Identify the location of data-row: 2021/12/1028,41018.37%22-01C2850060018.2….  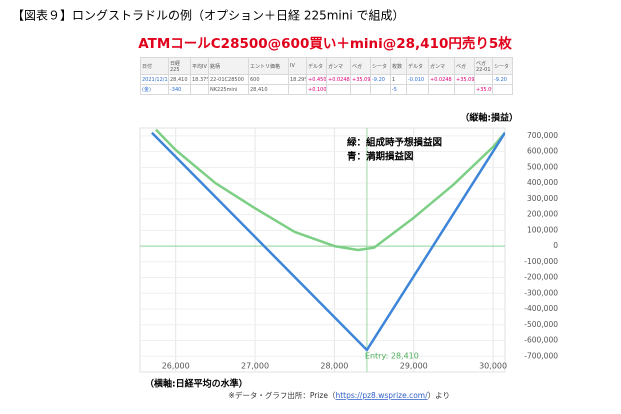
(326, 79).